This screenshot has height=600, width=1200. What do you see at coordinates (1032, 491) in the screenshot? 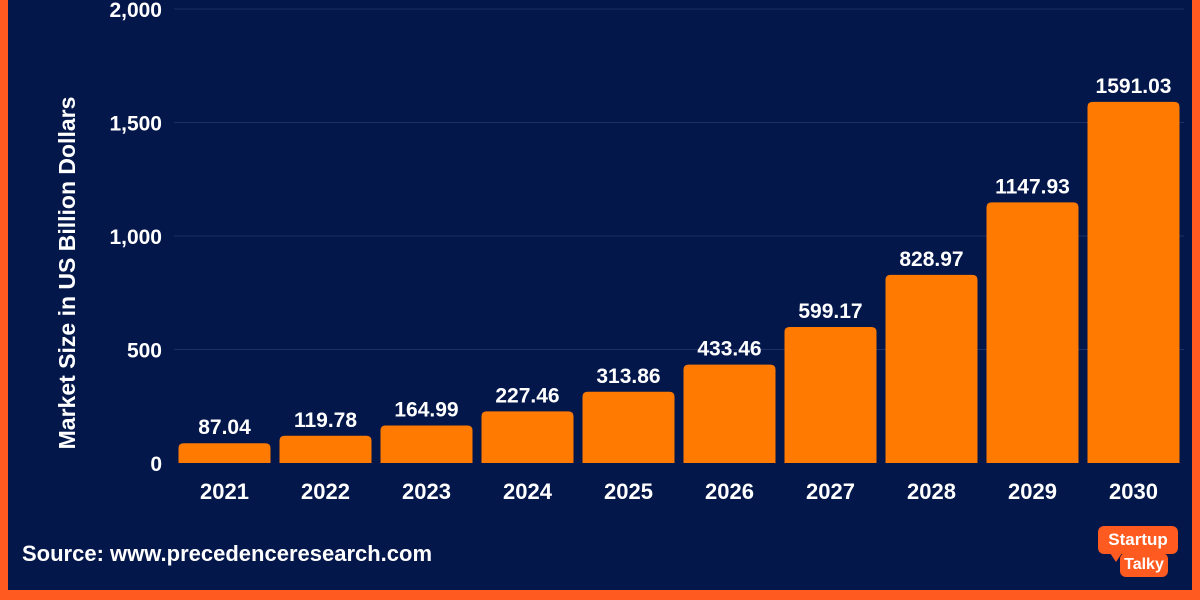
I see `x-tick-label: 2029` at bounding box center [1032, 491].